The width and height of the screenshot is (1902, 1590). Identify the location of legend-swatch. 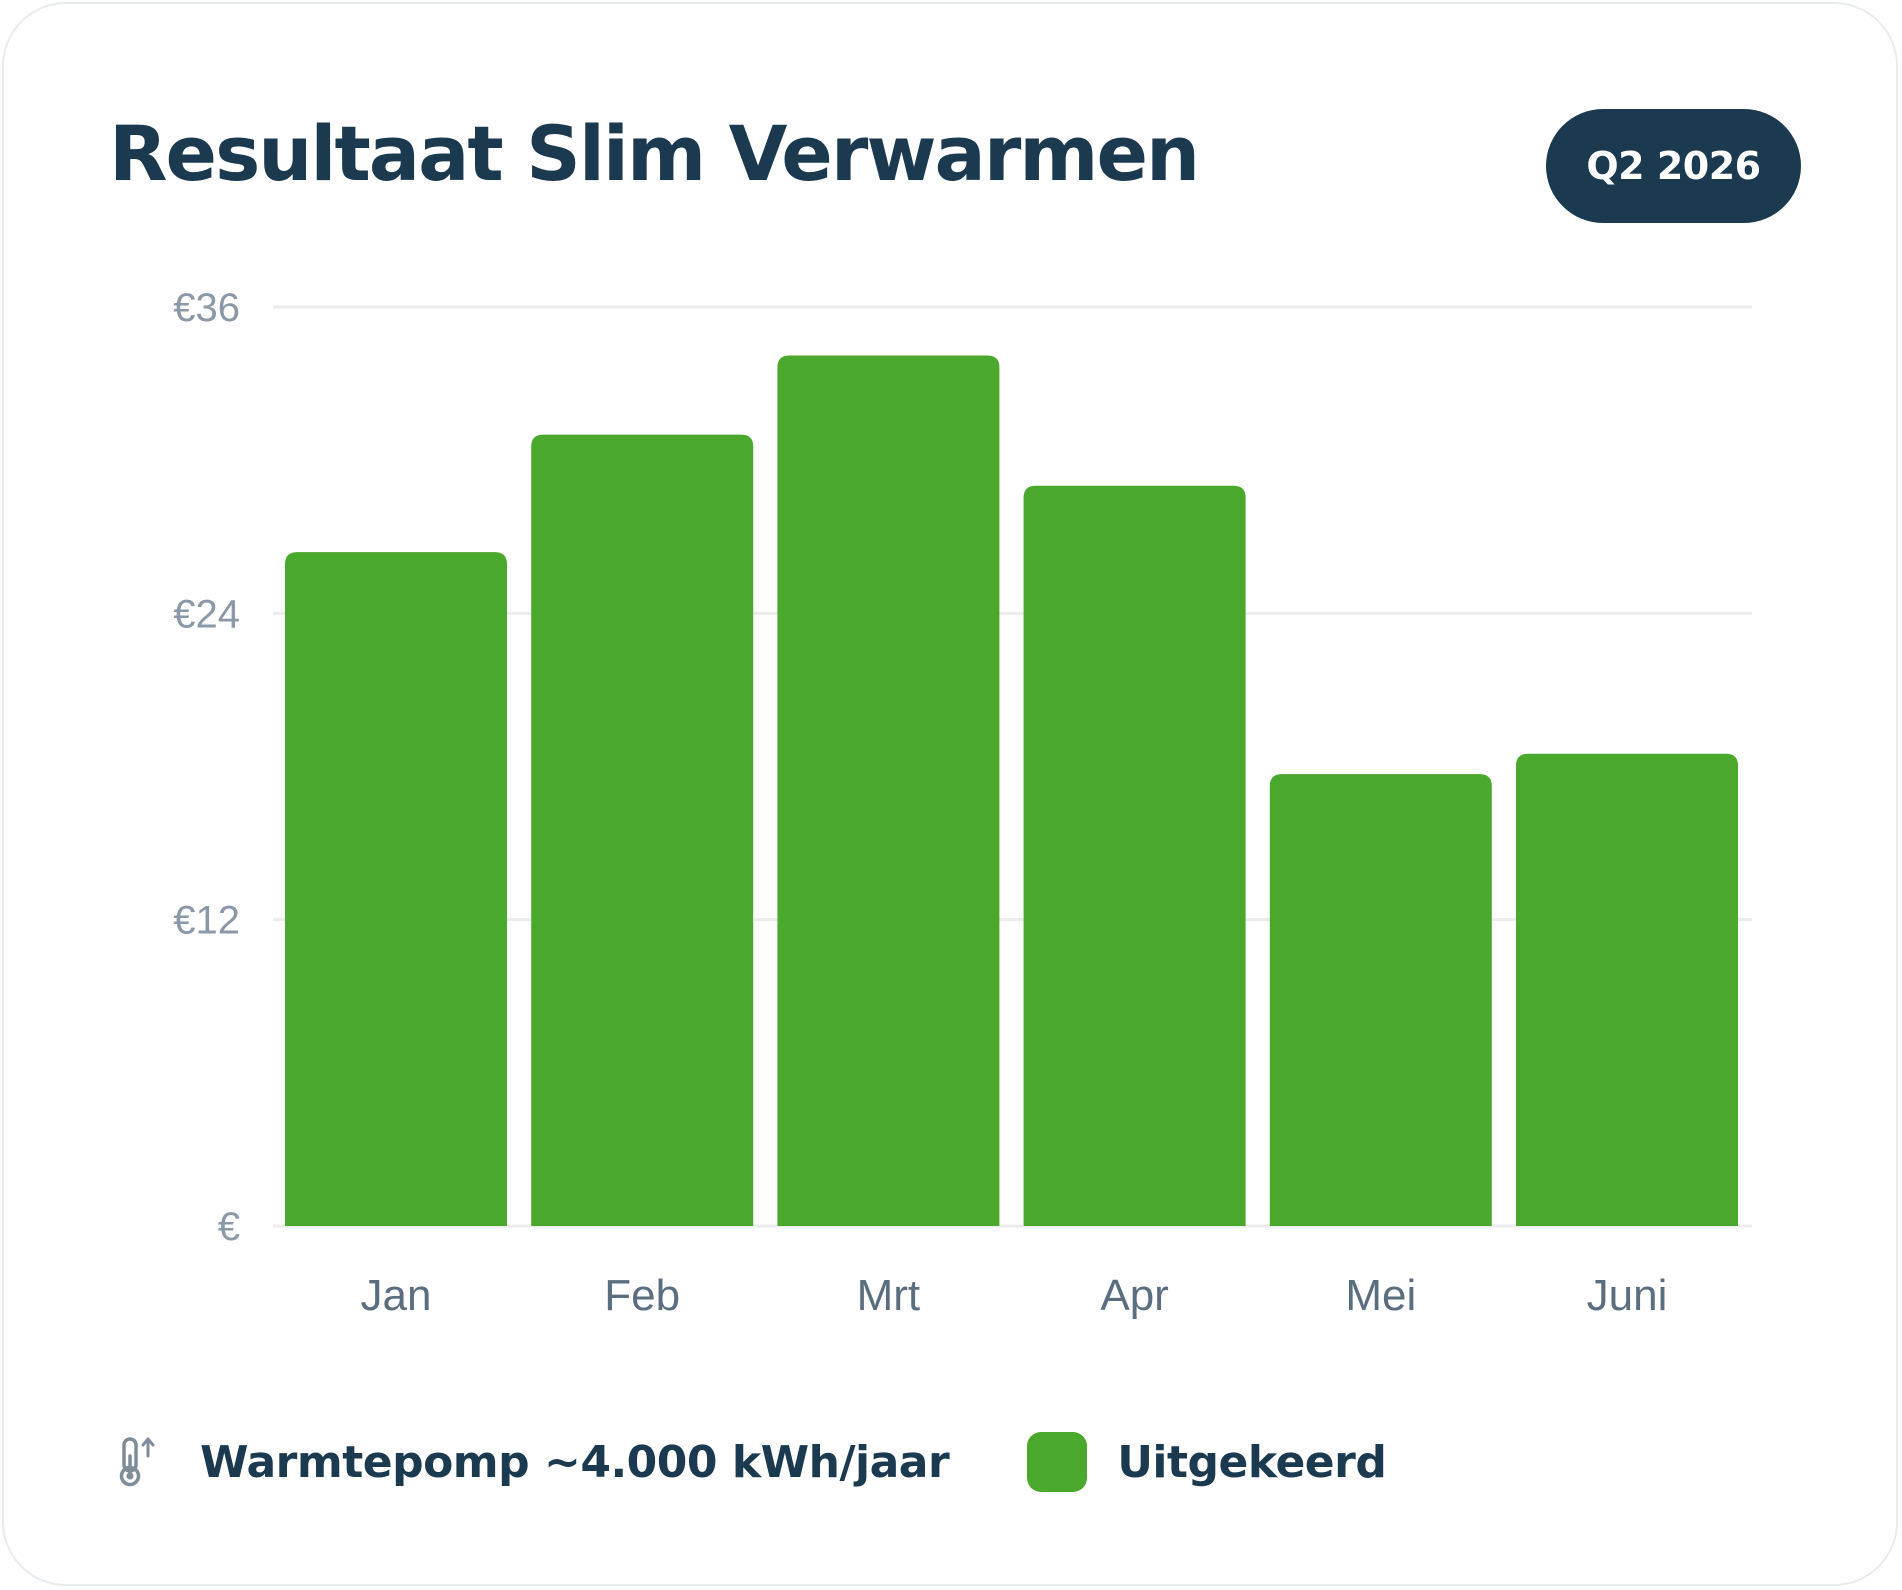
(1057, 1462).